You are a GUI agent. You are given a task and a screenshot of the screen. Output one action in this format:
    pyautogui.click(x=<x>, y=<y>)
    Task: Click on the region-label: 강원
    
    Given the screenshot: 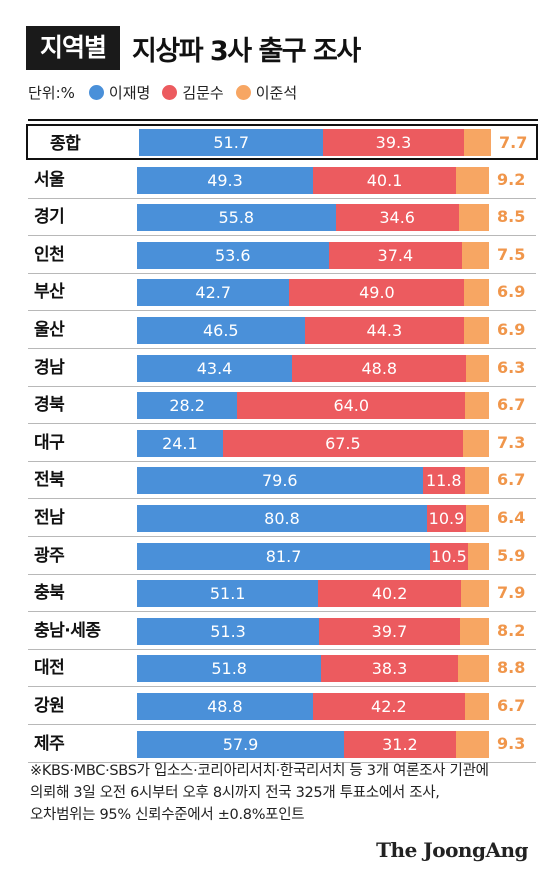 What is the action you would take?
    pyautogui.click(x=49, y=706)
    